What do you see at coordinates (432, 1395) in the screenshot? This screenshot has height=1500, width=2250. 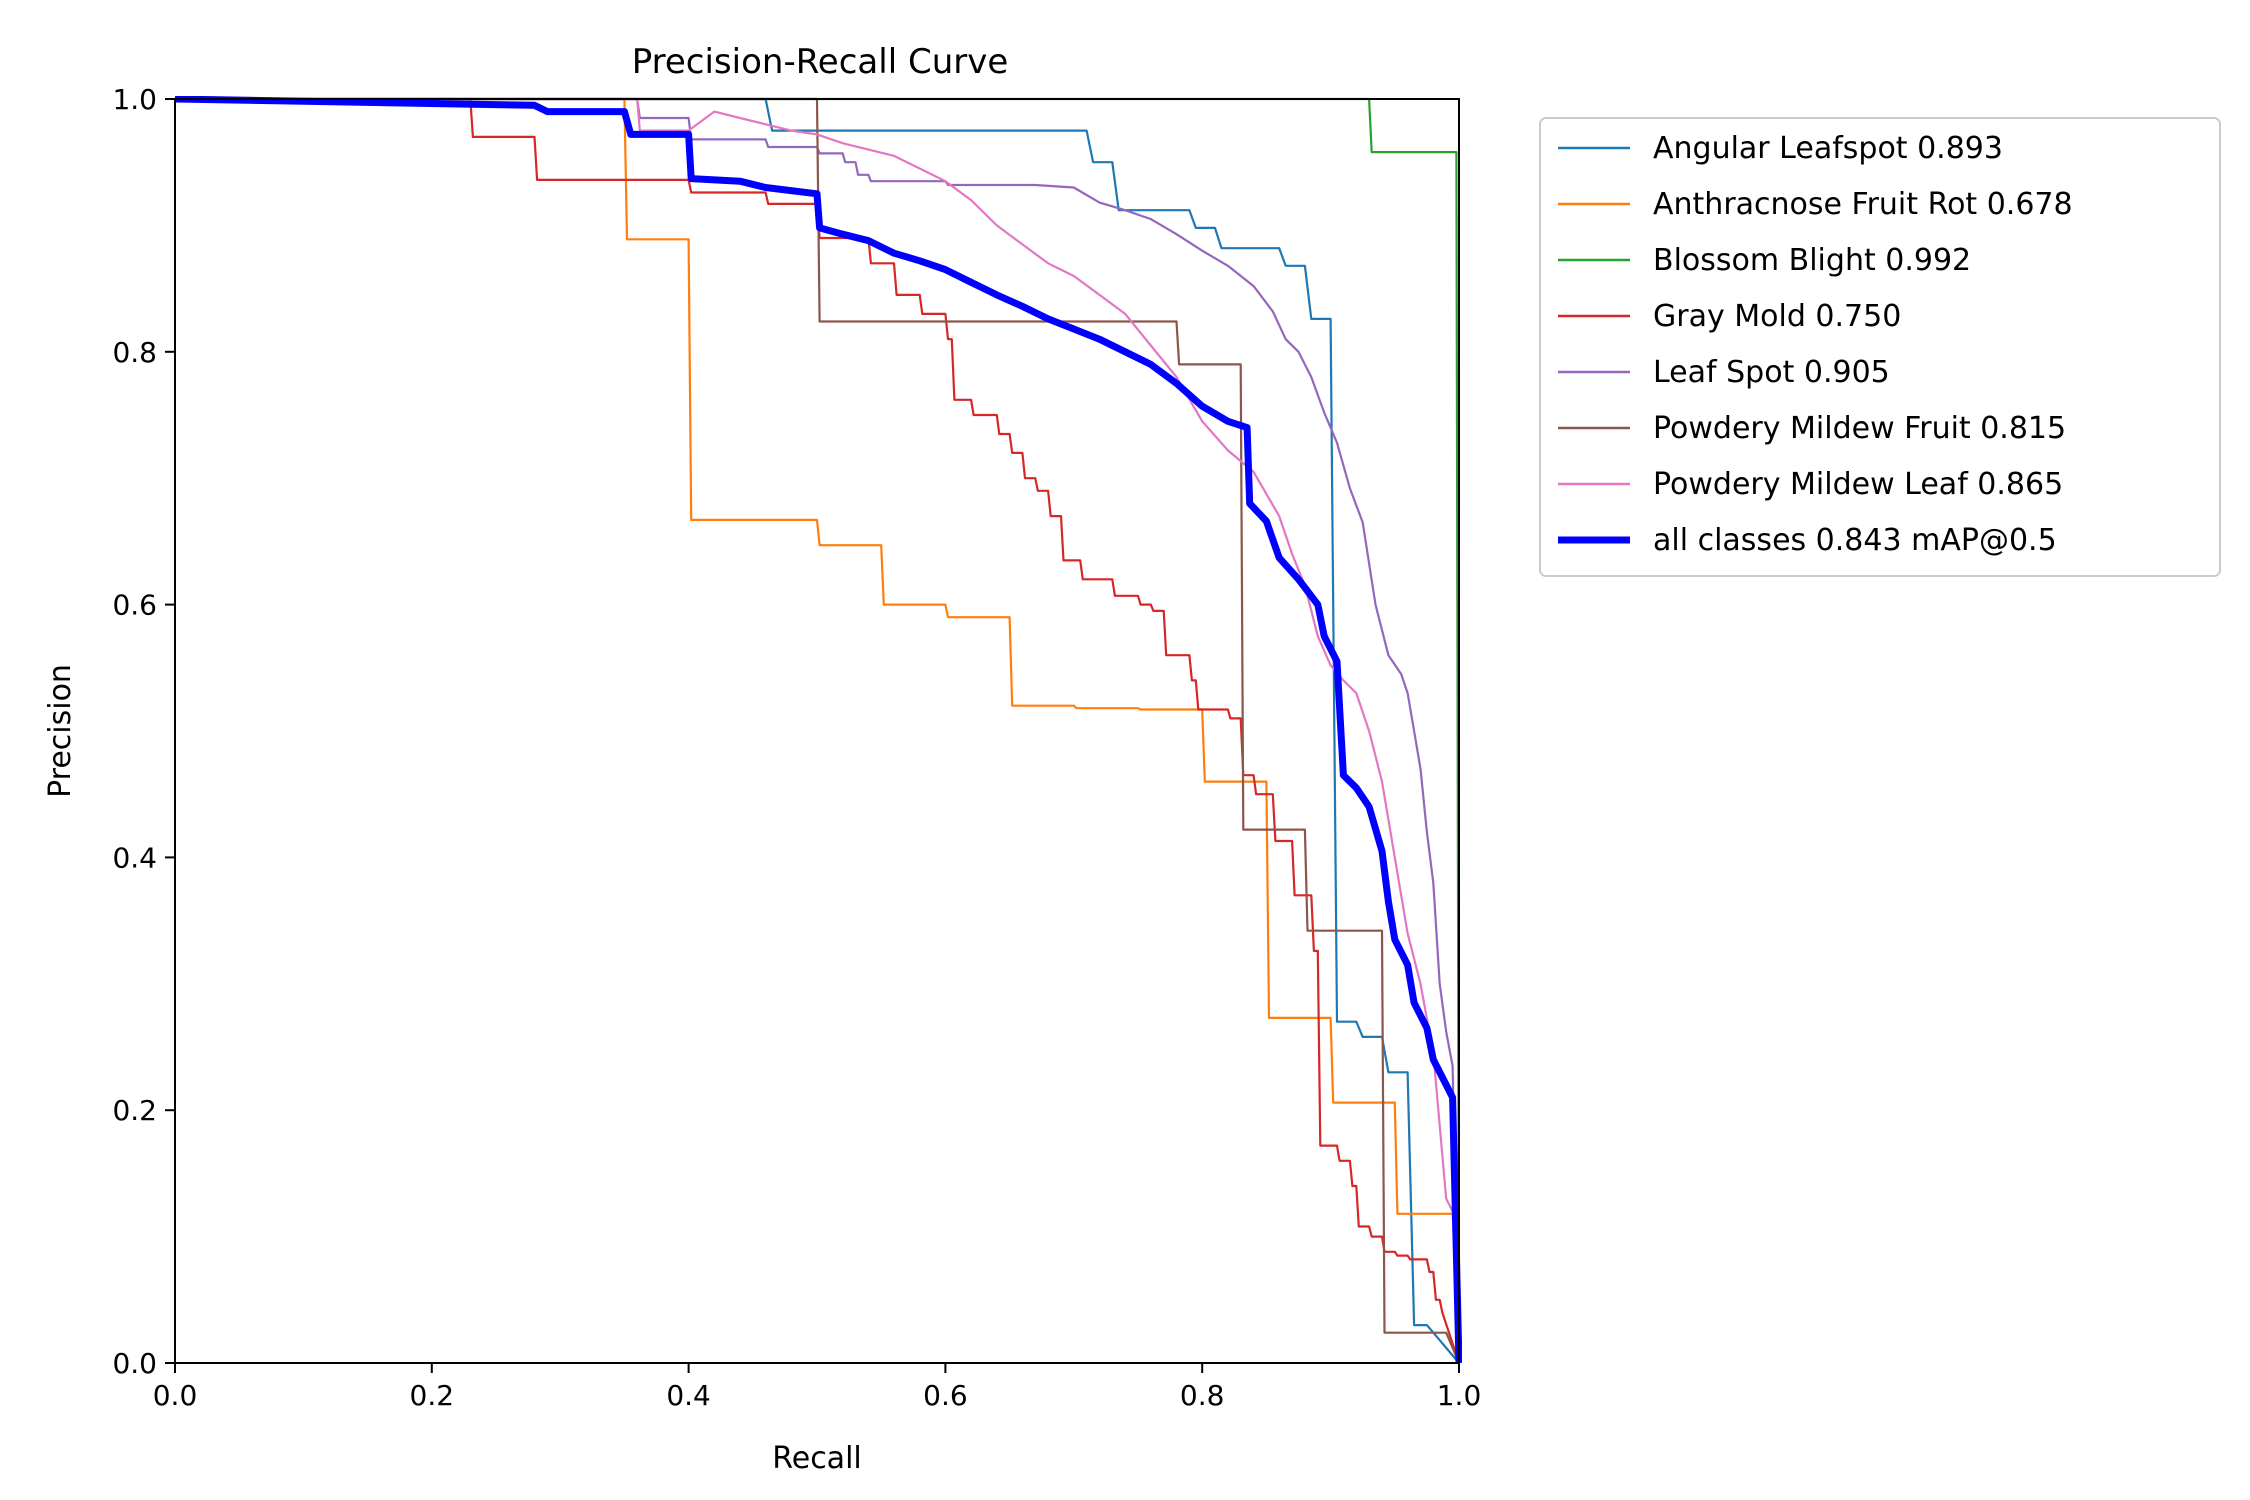 I see `x-tick-label: 0.2` at bounding box center [432, 1395].